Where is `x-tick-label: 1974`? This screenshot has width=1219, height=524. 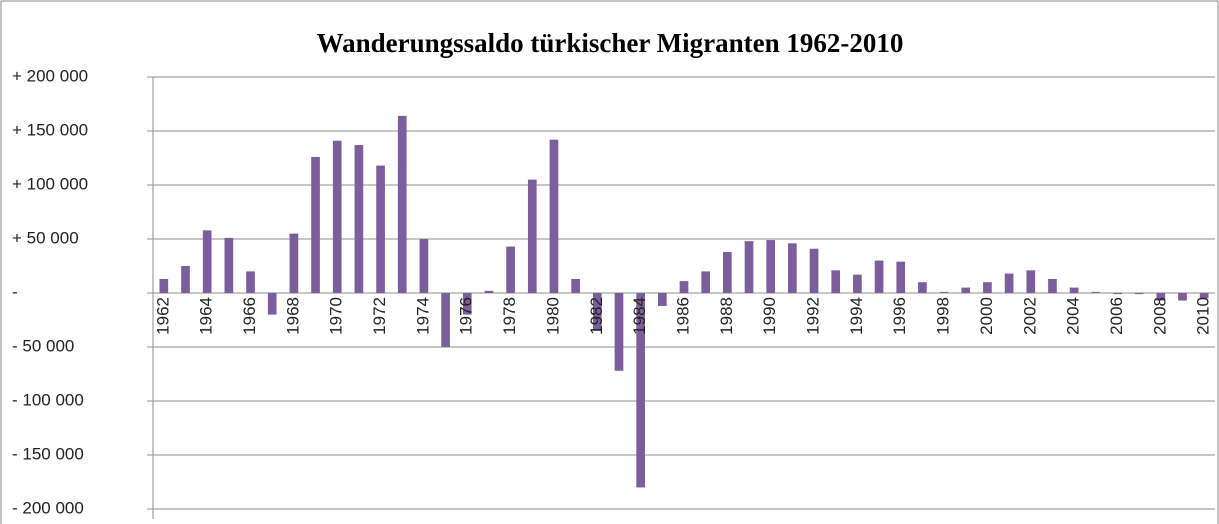
x-tick-label: 1974 is located at coordinates (422, 316).